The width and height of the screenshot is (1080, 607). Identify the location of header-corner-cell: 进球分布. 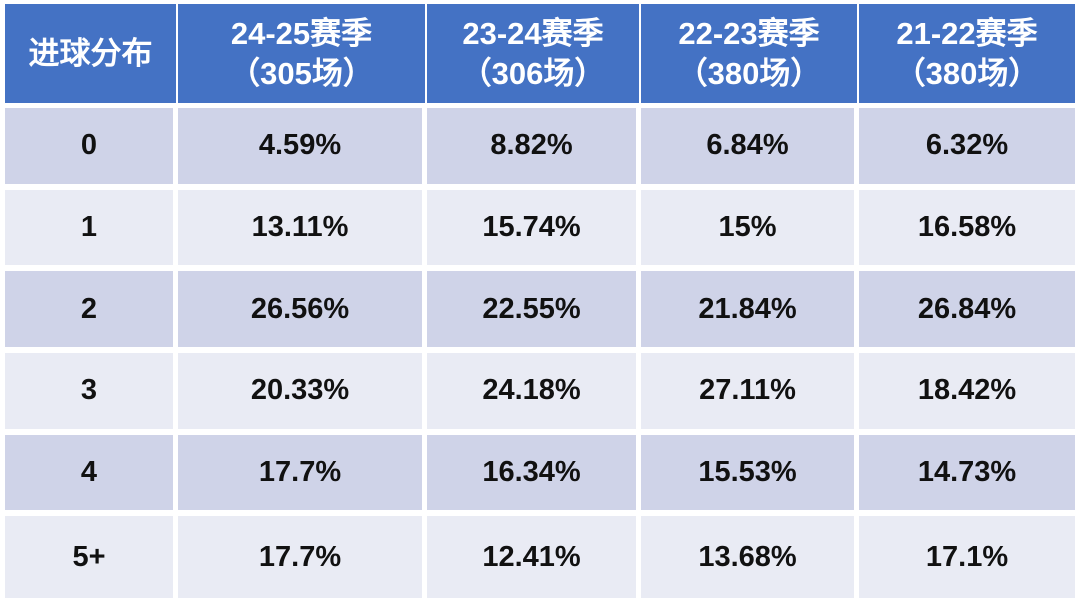
(91, 56).